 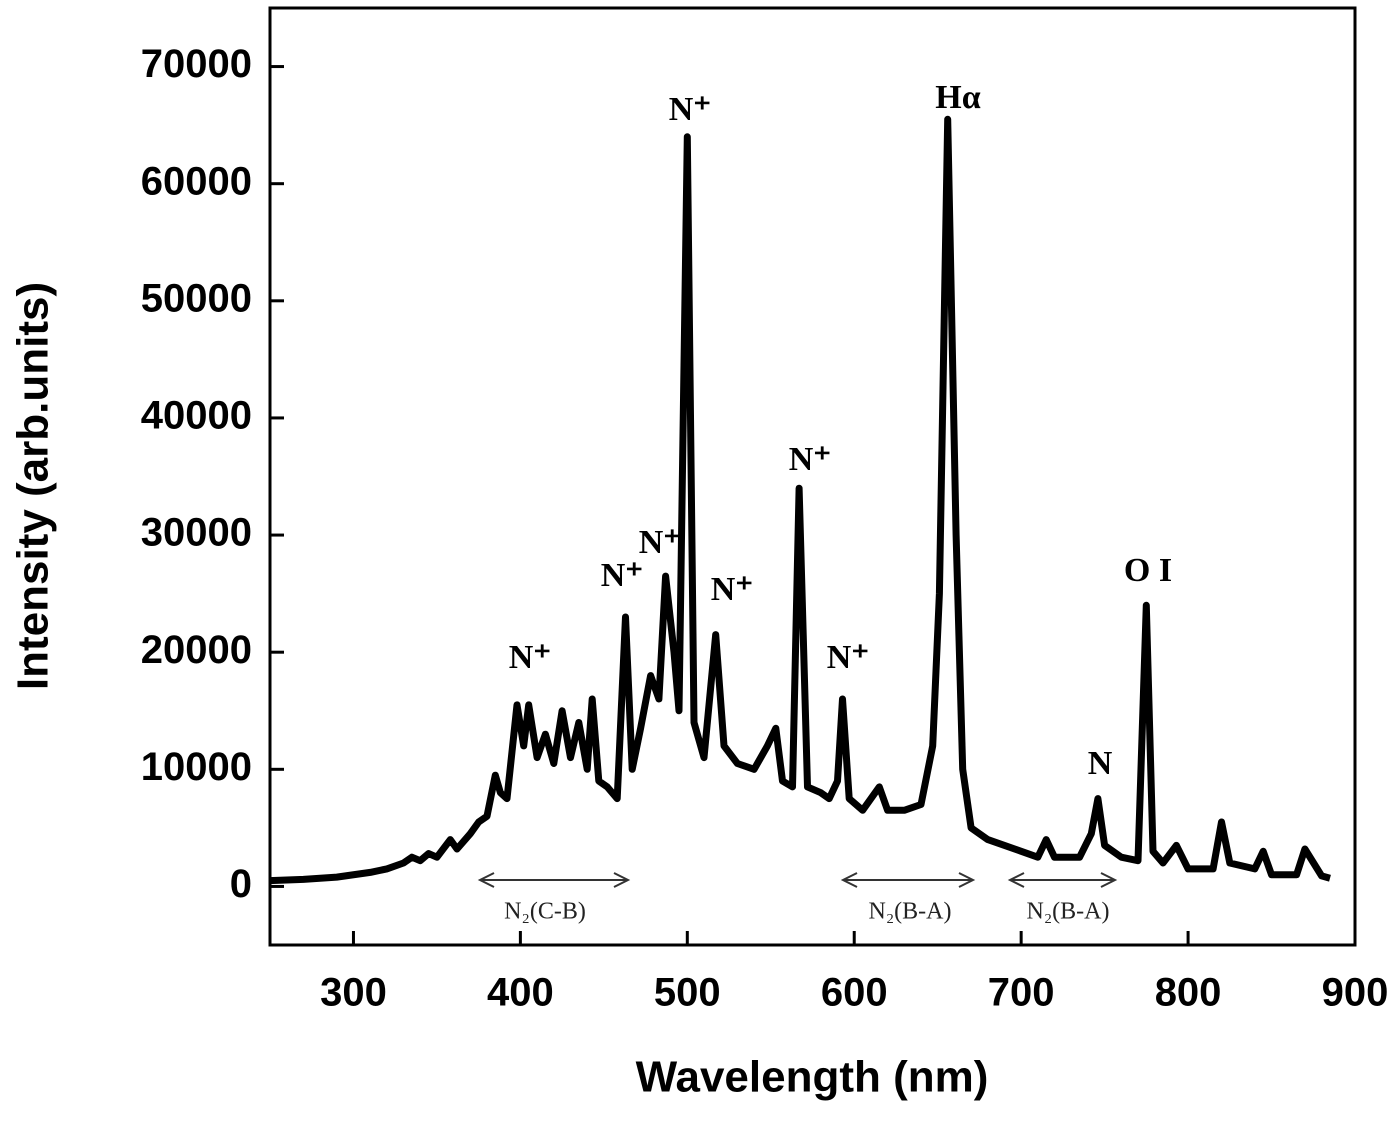 I want to click on peak-label: Hα, so click(x=957, y=97).